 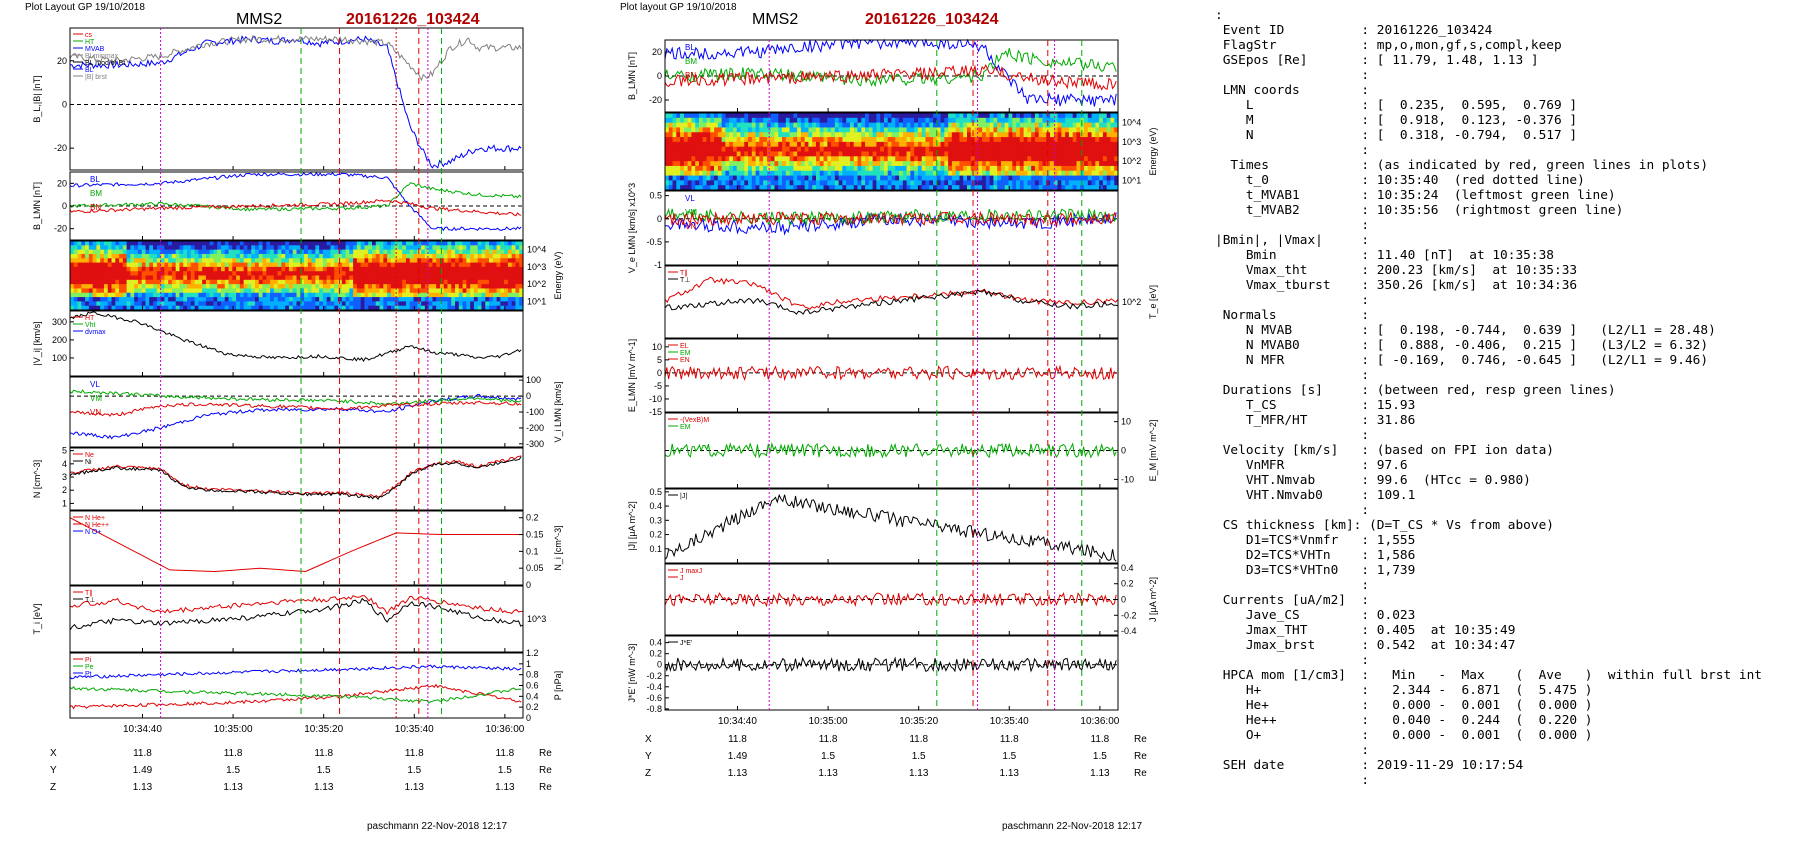 I want to click on info-line: N : [ 0.318, -0.794, 0.517 ], so click(x=1396, y=135).